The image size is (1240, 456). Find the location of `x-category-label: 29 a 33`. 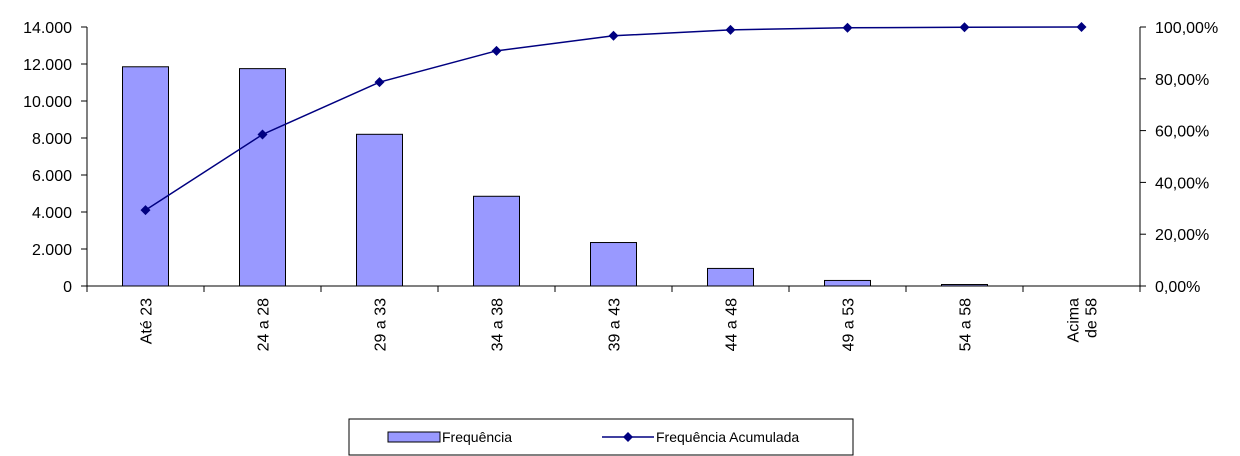

x-category-label: 29 a 33 is located at coordinates (381, 324).